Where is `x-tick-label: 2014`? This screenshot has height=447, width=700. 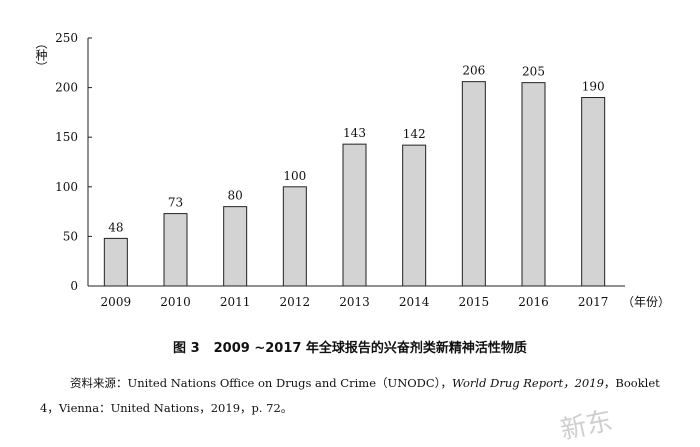 x-tick-label: 2014 is located at coordinates (414, 302).